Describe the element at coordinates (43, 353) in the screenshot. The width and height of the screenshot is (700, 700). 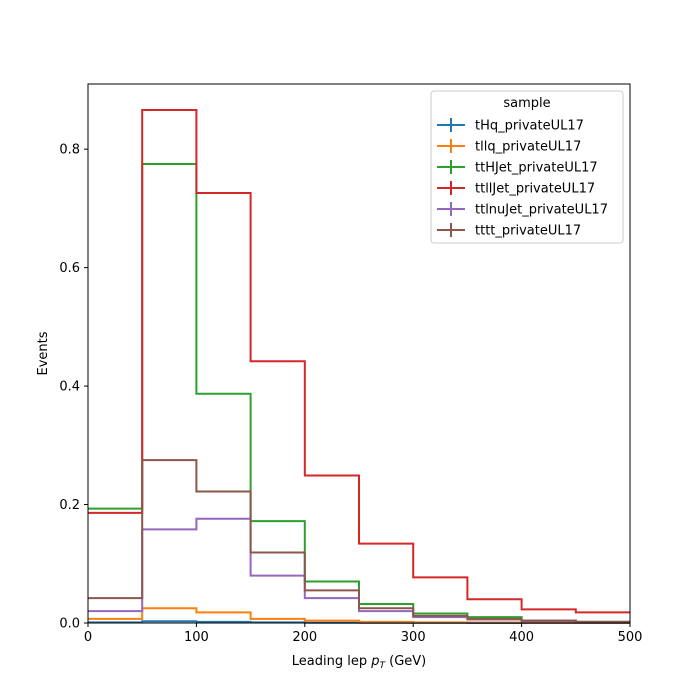
I see `y-axis-label: Events` at that location.